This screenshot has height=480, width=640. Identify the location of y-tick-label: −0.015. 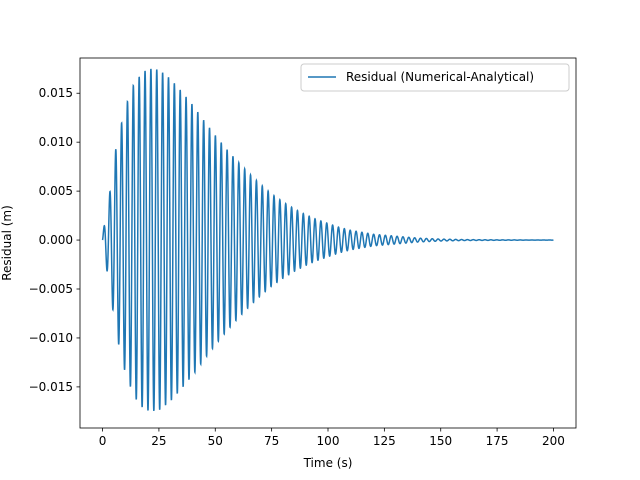
(51, 387).